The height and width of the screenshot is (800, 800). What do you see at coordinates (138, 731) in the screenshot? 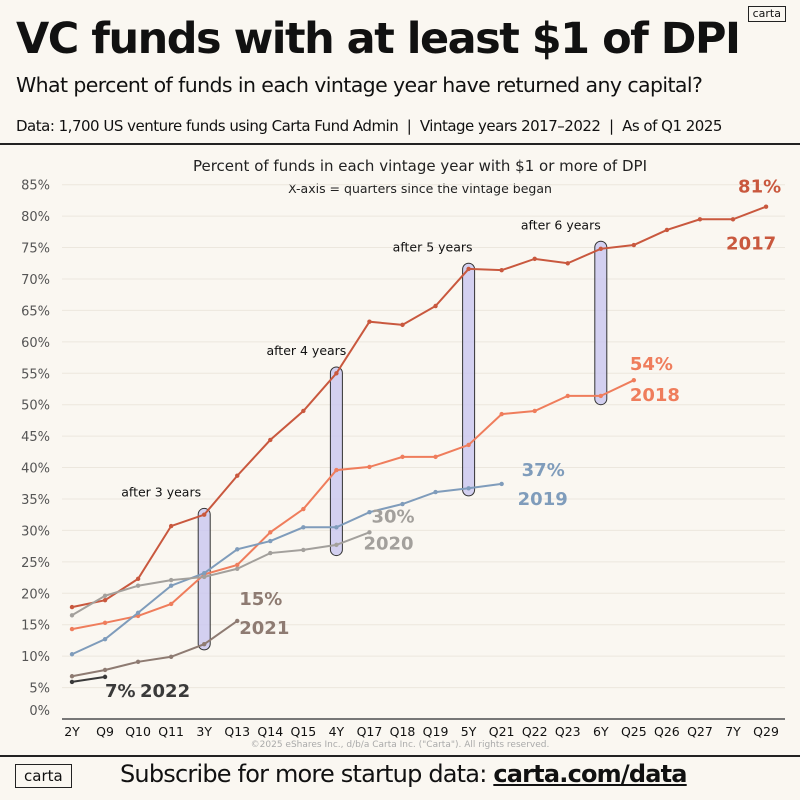
I see `x-tick-label: Q10` at bounding box center [138, 731].